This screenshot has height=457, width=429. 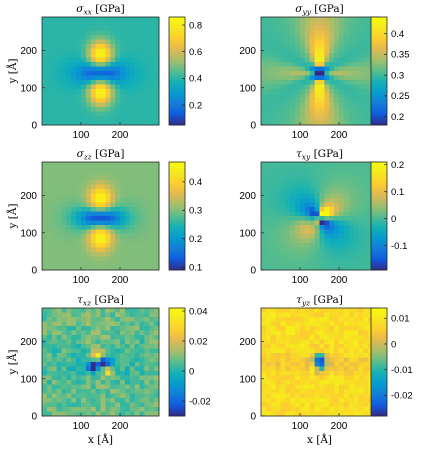 What do you see at coordinates (379, 71) in the screenshot?
I see `colorbar-frame` at bounding box center [379, 71].